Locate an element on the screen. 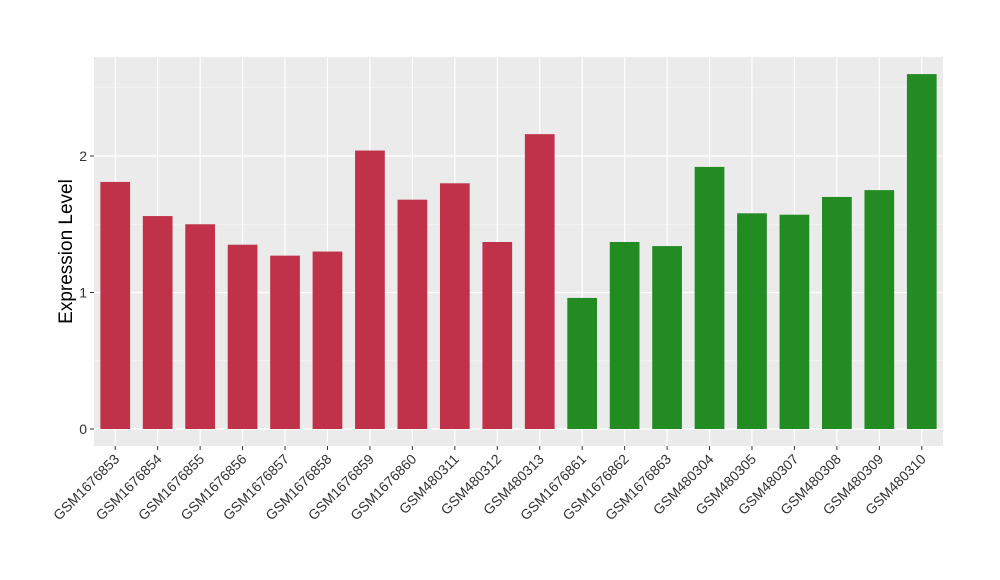 The height and width of the screenshot is (580, 1000). y-tick-label: 1 is located at coordinates (83, 293).